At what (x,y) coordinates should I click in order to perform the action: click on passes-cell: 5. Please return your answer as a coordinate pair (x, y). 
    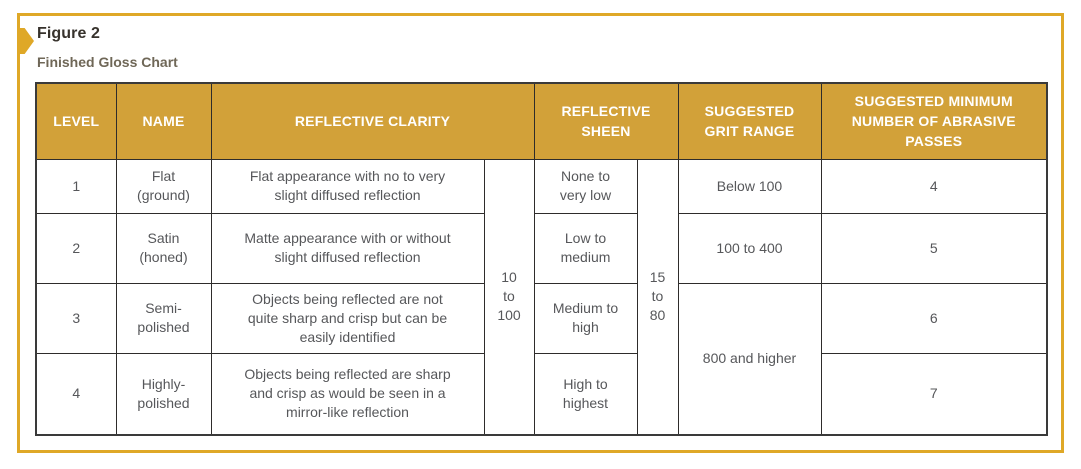
    Looking at the image, I should click on (934, 248).